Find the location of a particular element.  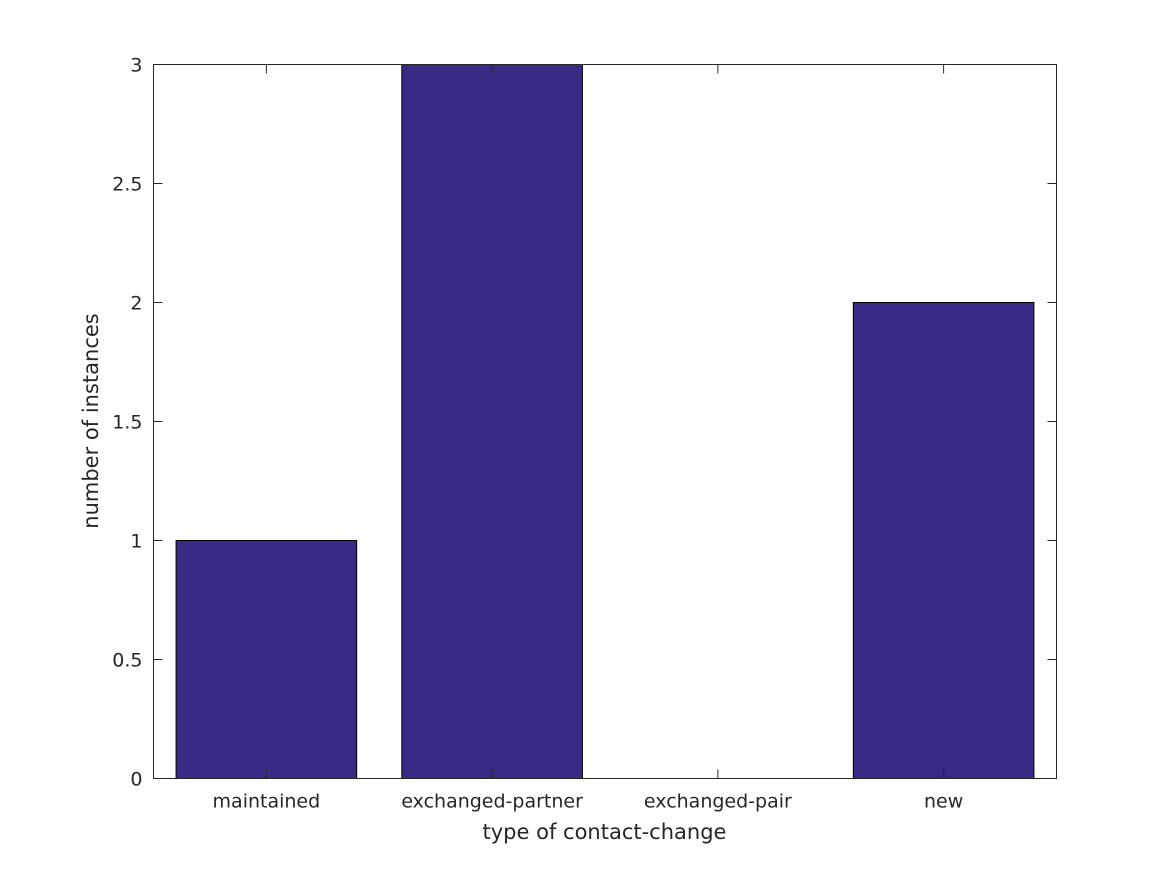

x-axis-title: type of contact-change is located at coordinates (605, 832).